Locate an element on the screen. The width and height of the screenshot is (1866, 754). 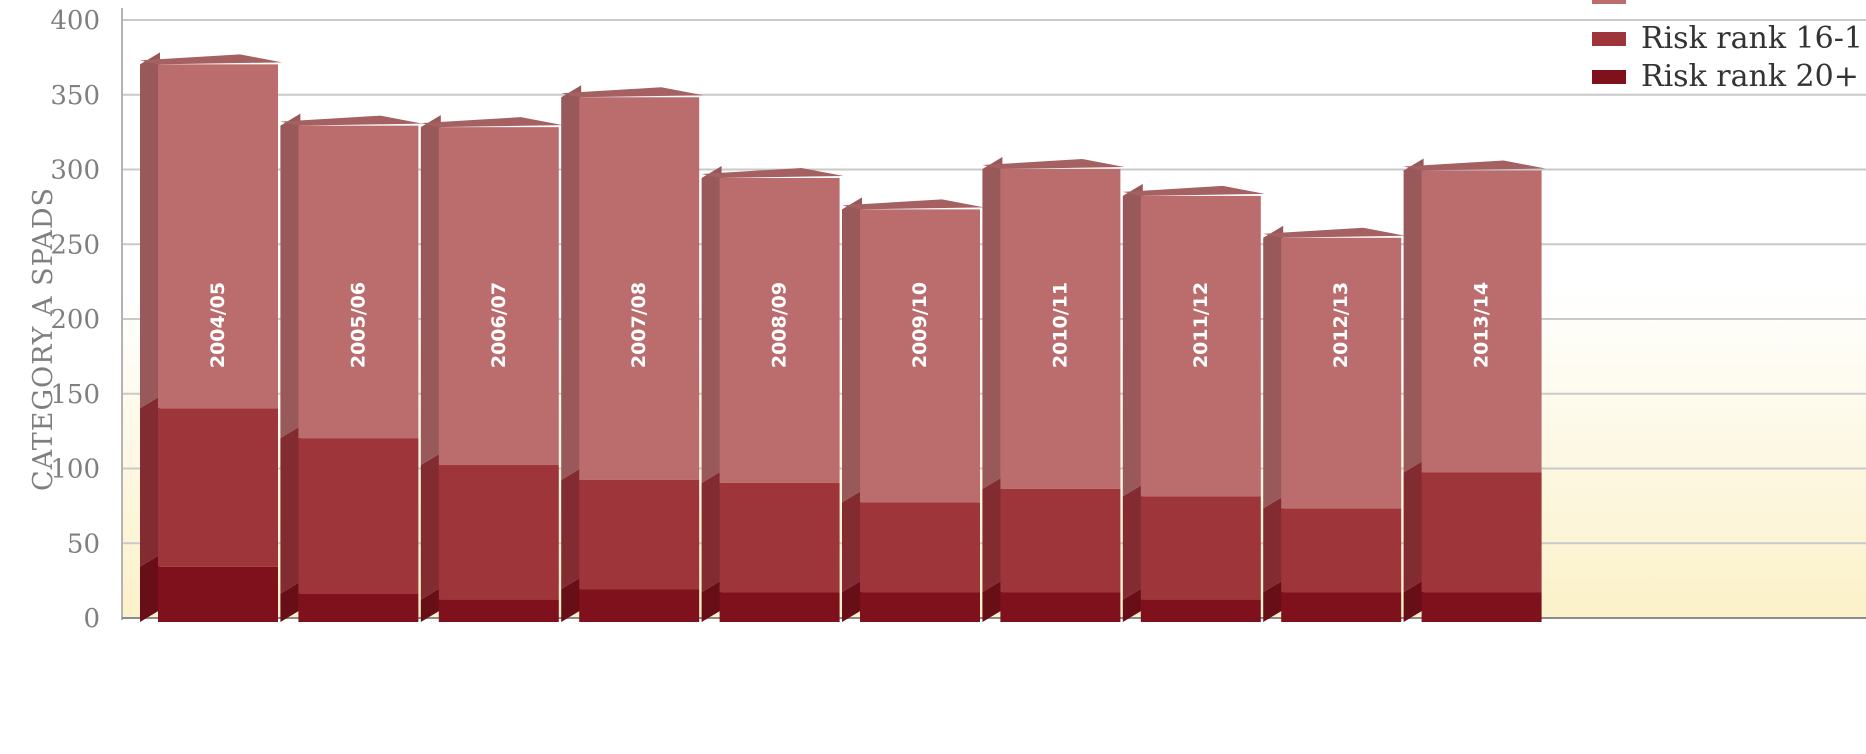
y-axis-title: CATEGORY A SPADS is located at coordinates (43, 339).